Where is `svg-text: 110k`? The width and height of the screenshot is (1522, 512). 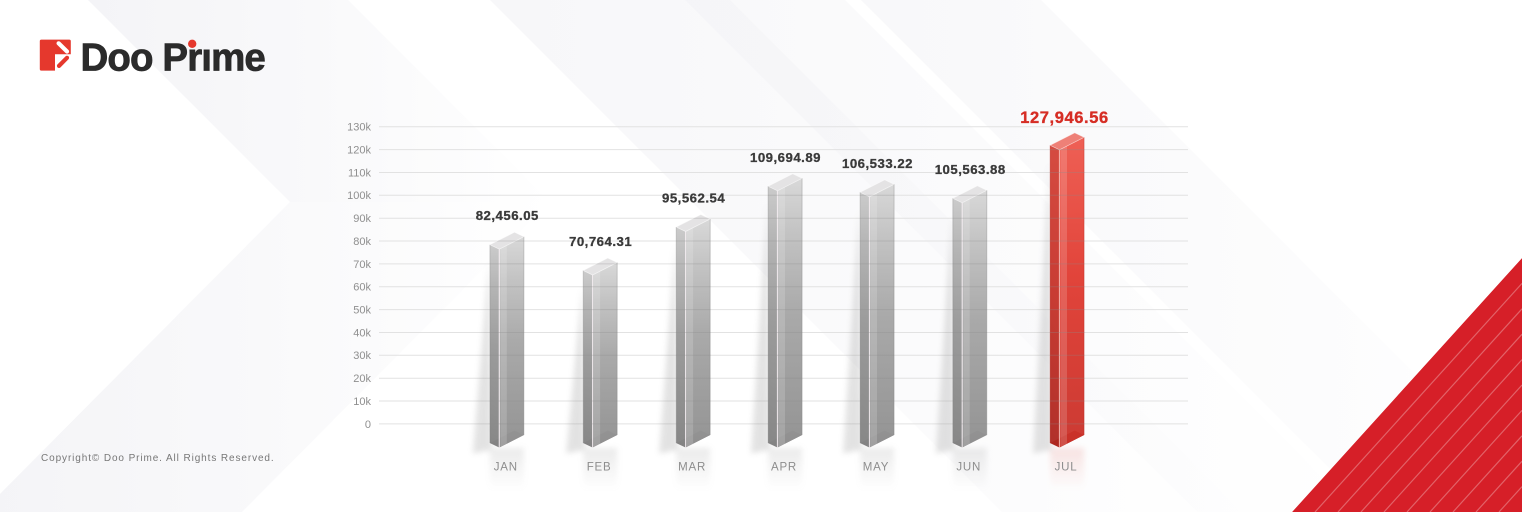
svg-text: 110k is located at coordinates (360, 173).